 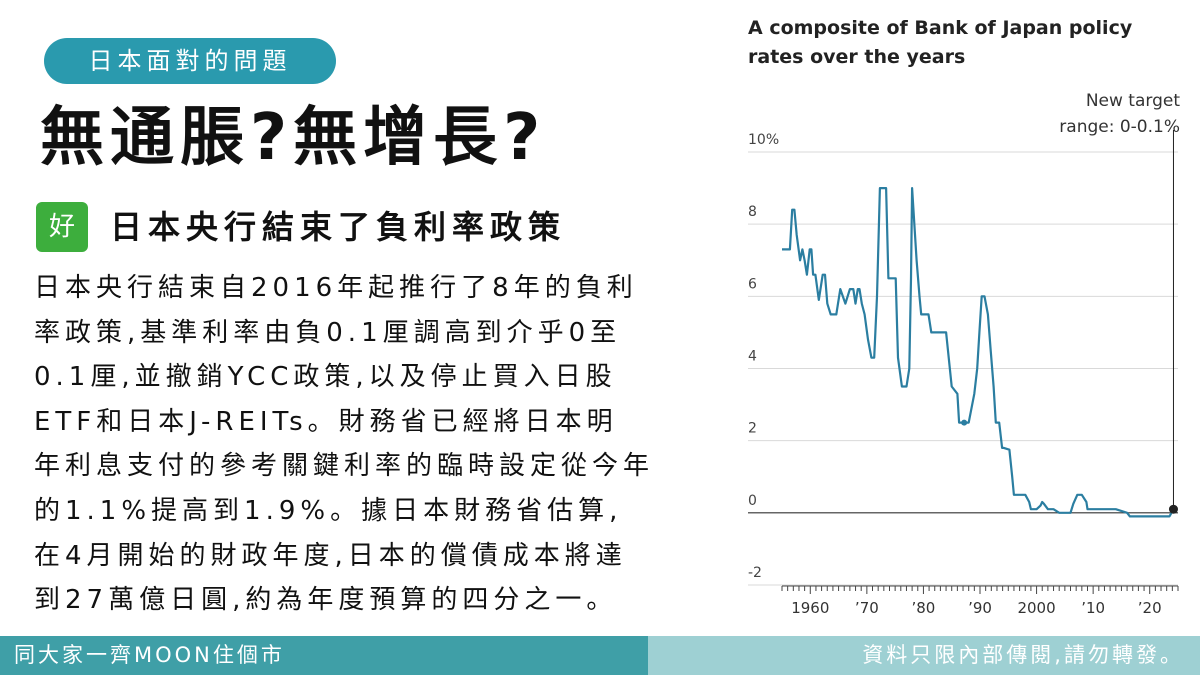 What do you see at coordinates (755, 573) in the screenshot?
I see `y-tick-label: -2` at bounding box center [755, 573].